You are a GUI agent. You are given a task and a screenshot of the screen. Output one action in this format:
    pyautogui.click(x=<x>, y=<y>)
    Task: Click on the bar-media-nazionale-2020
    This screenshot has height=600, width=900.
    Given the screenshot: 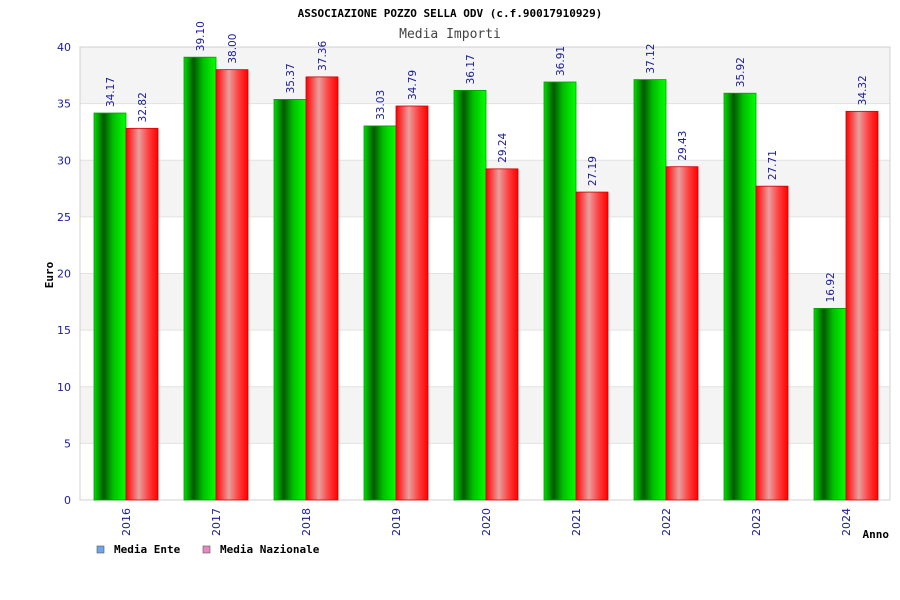 What is the action you would take?
    pyautogui.click(x=502, y=334)
    